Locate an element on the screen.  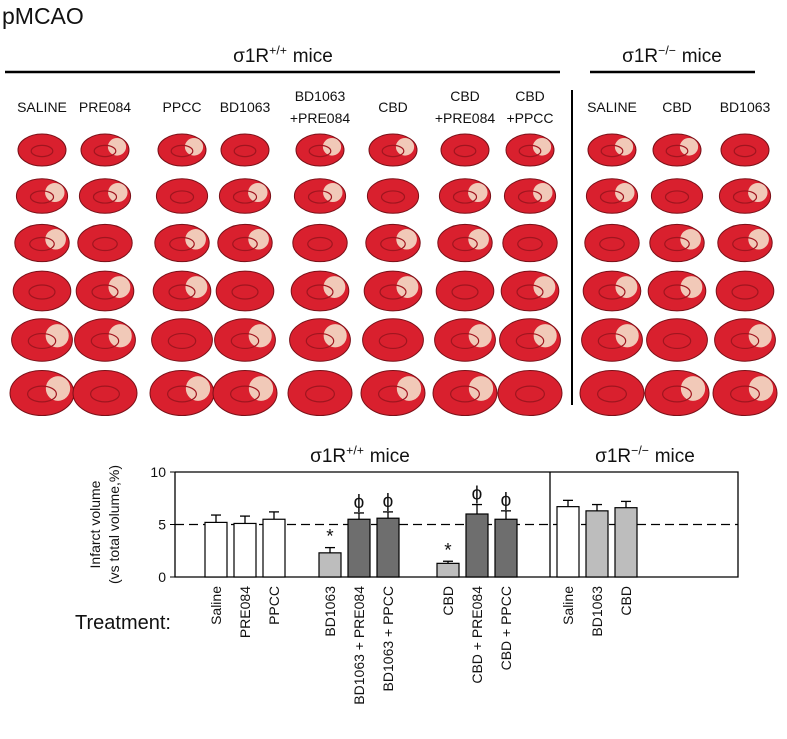
column-label: PRE084 is located at coordinates (105, 107).